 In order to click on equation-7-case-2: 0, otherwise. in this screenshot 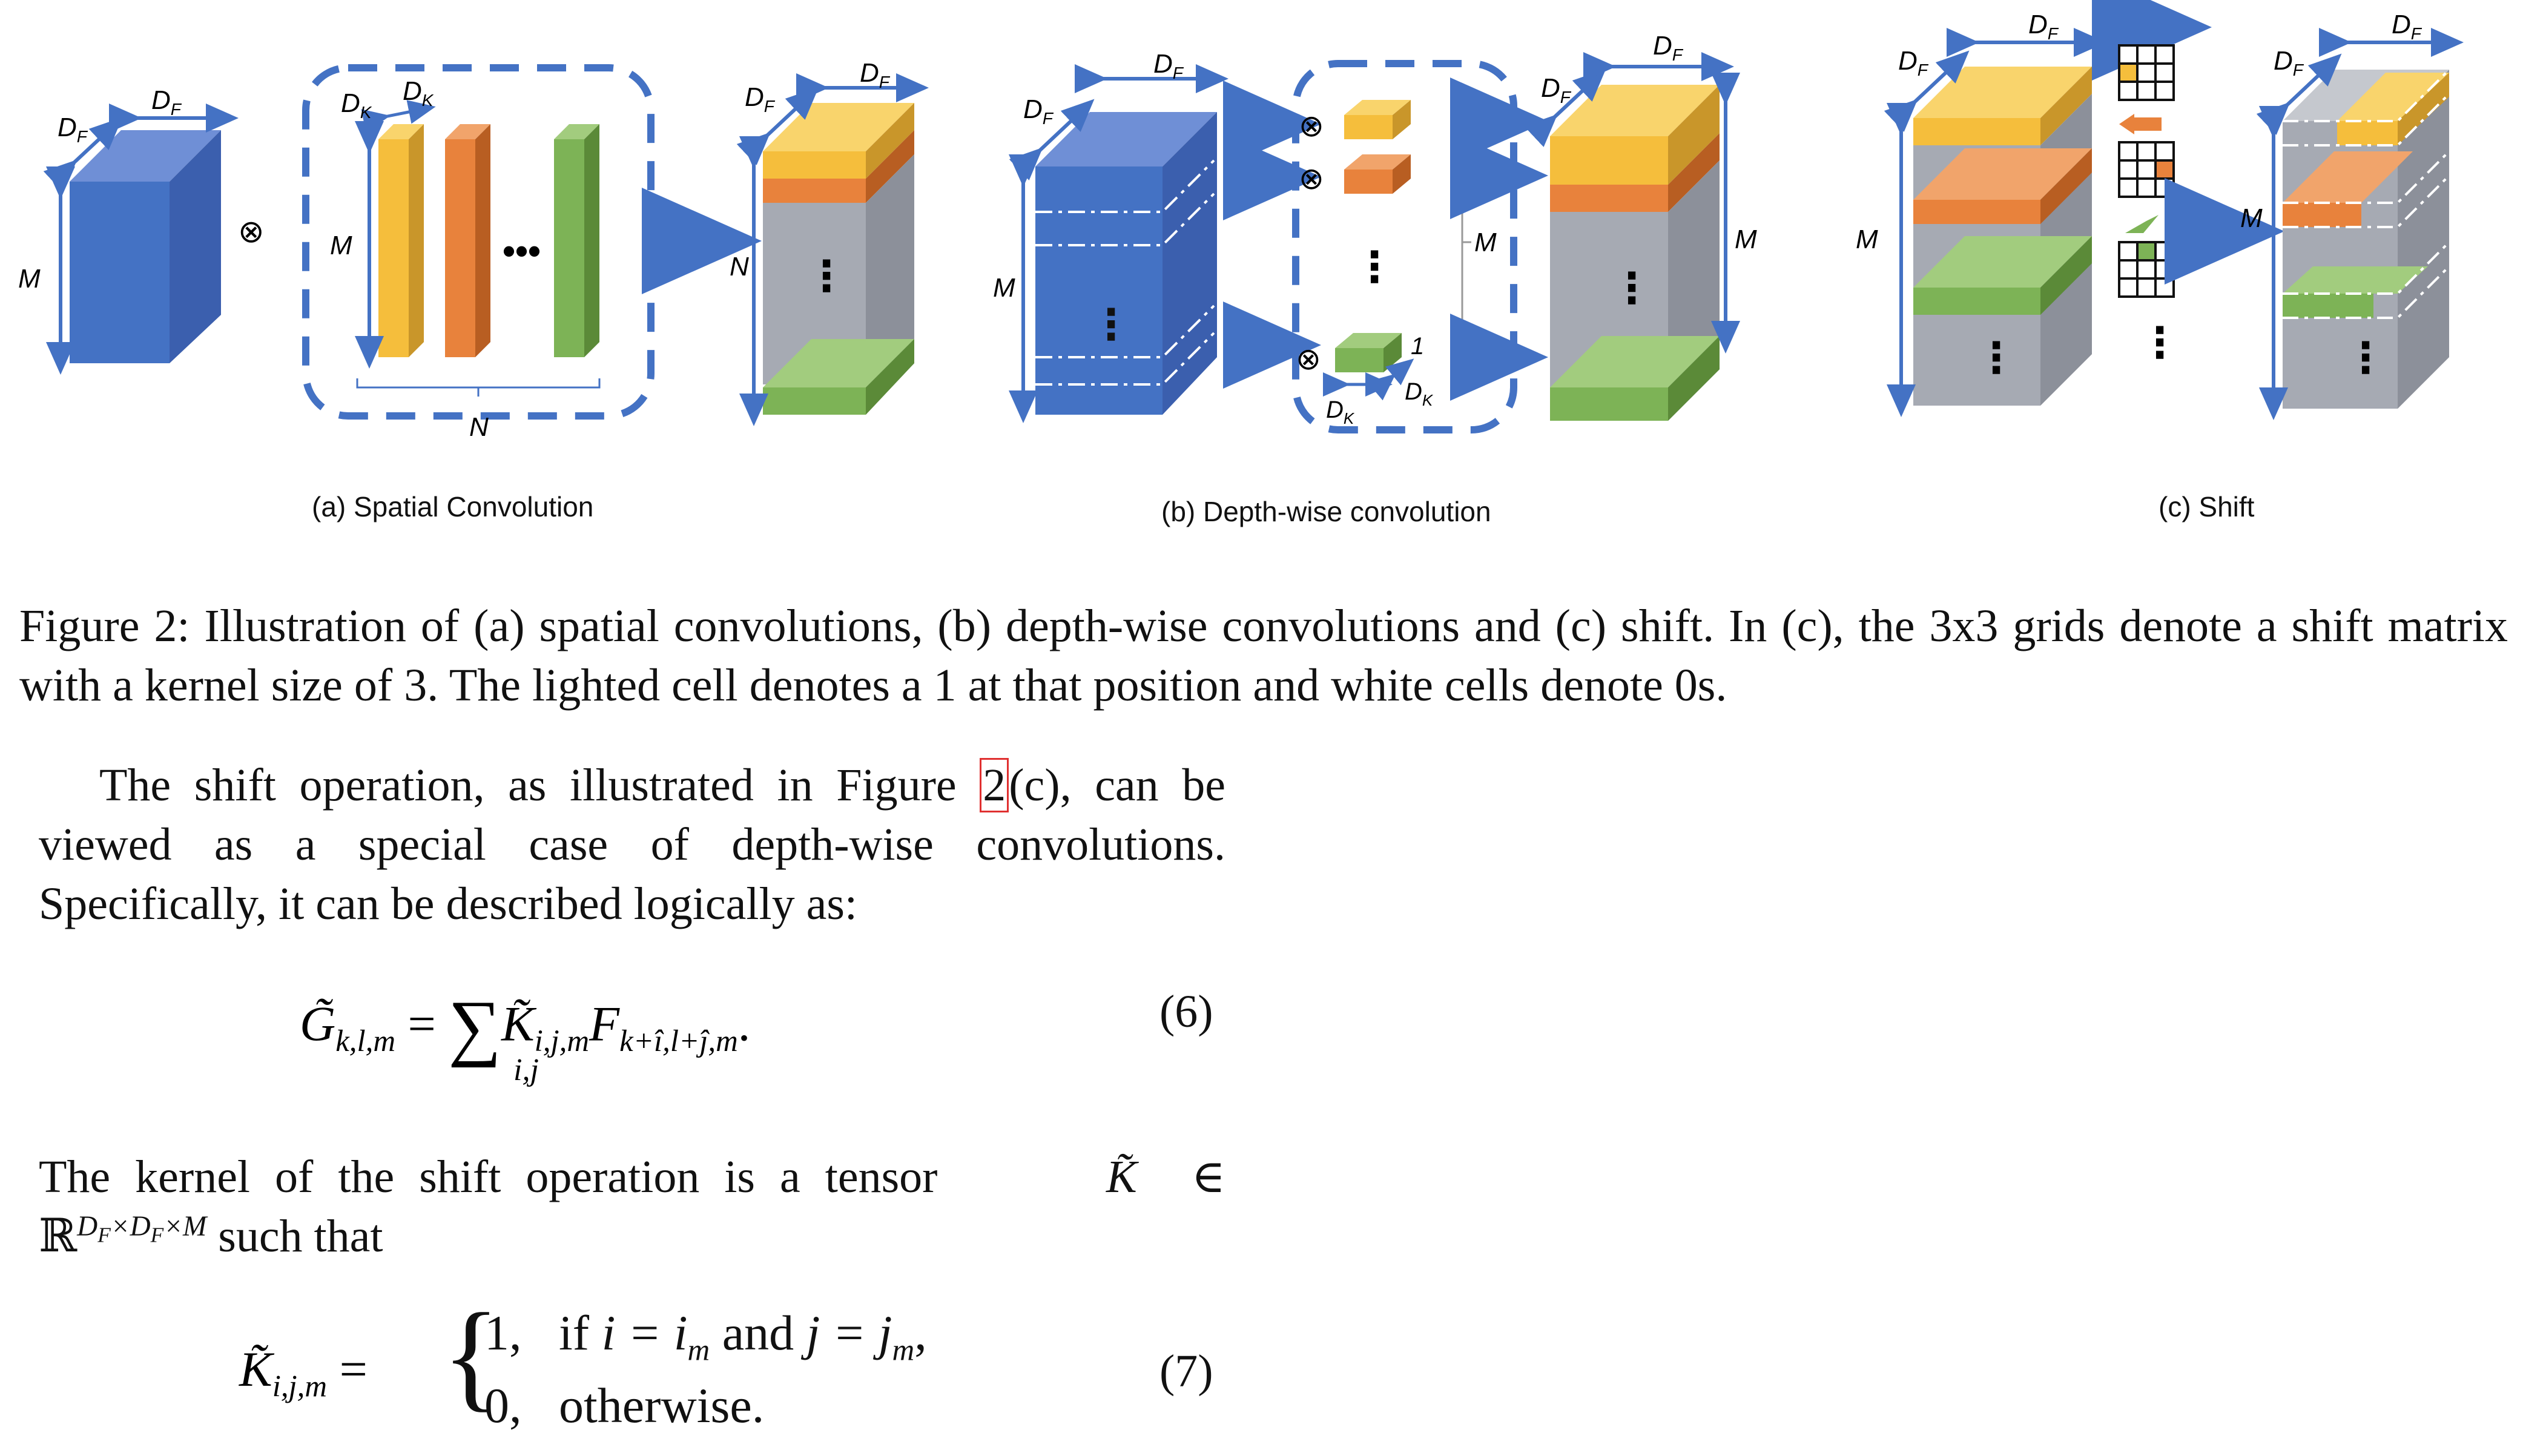, I will do `click(624, 1405)`.